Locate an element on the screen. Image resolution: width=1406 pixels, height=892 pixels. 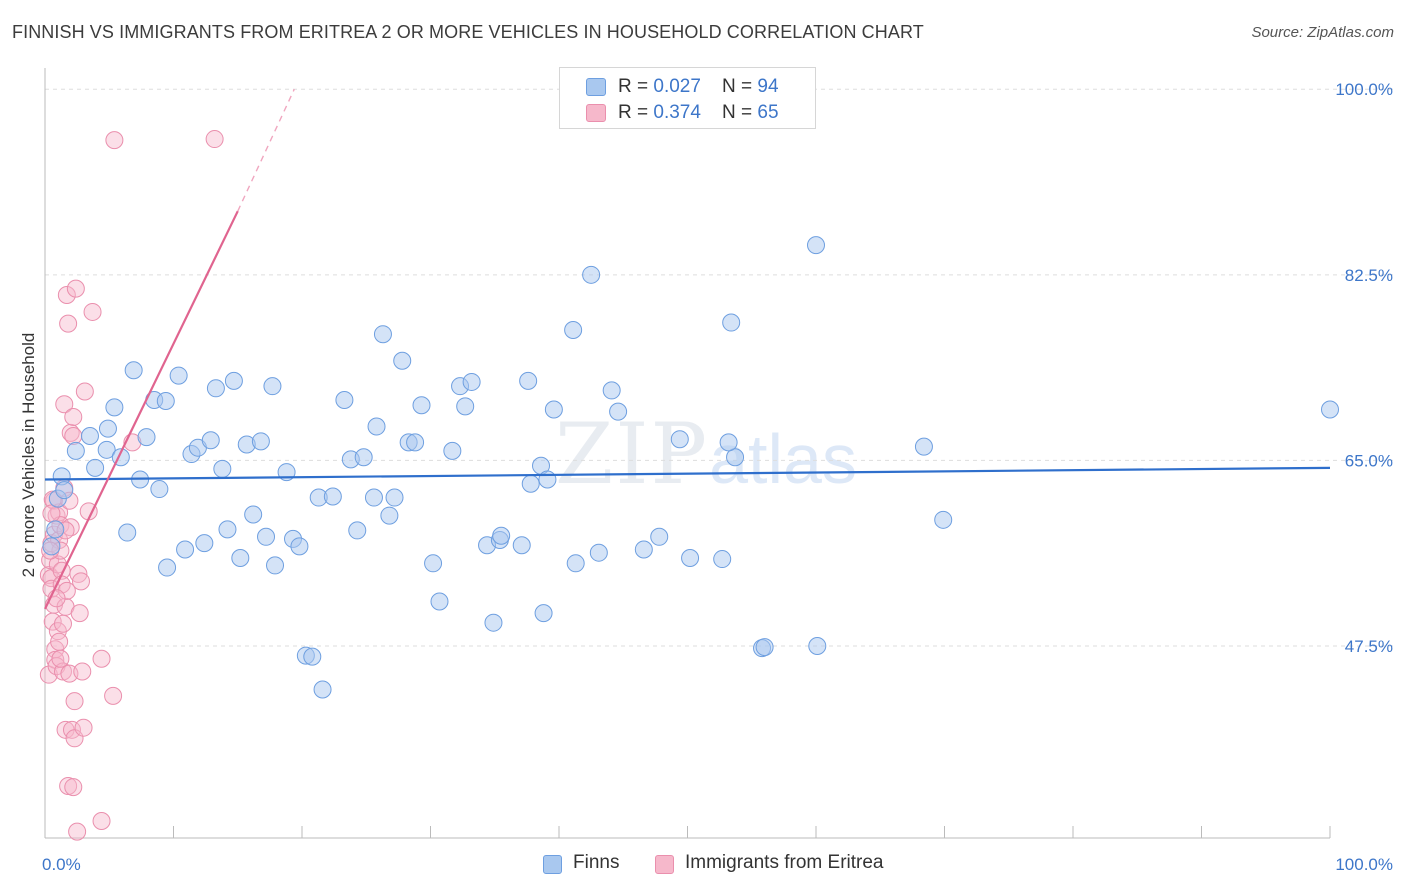
eritrea-points is located at coordinates (131, 485).